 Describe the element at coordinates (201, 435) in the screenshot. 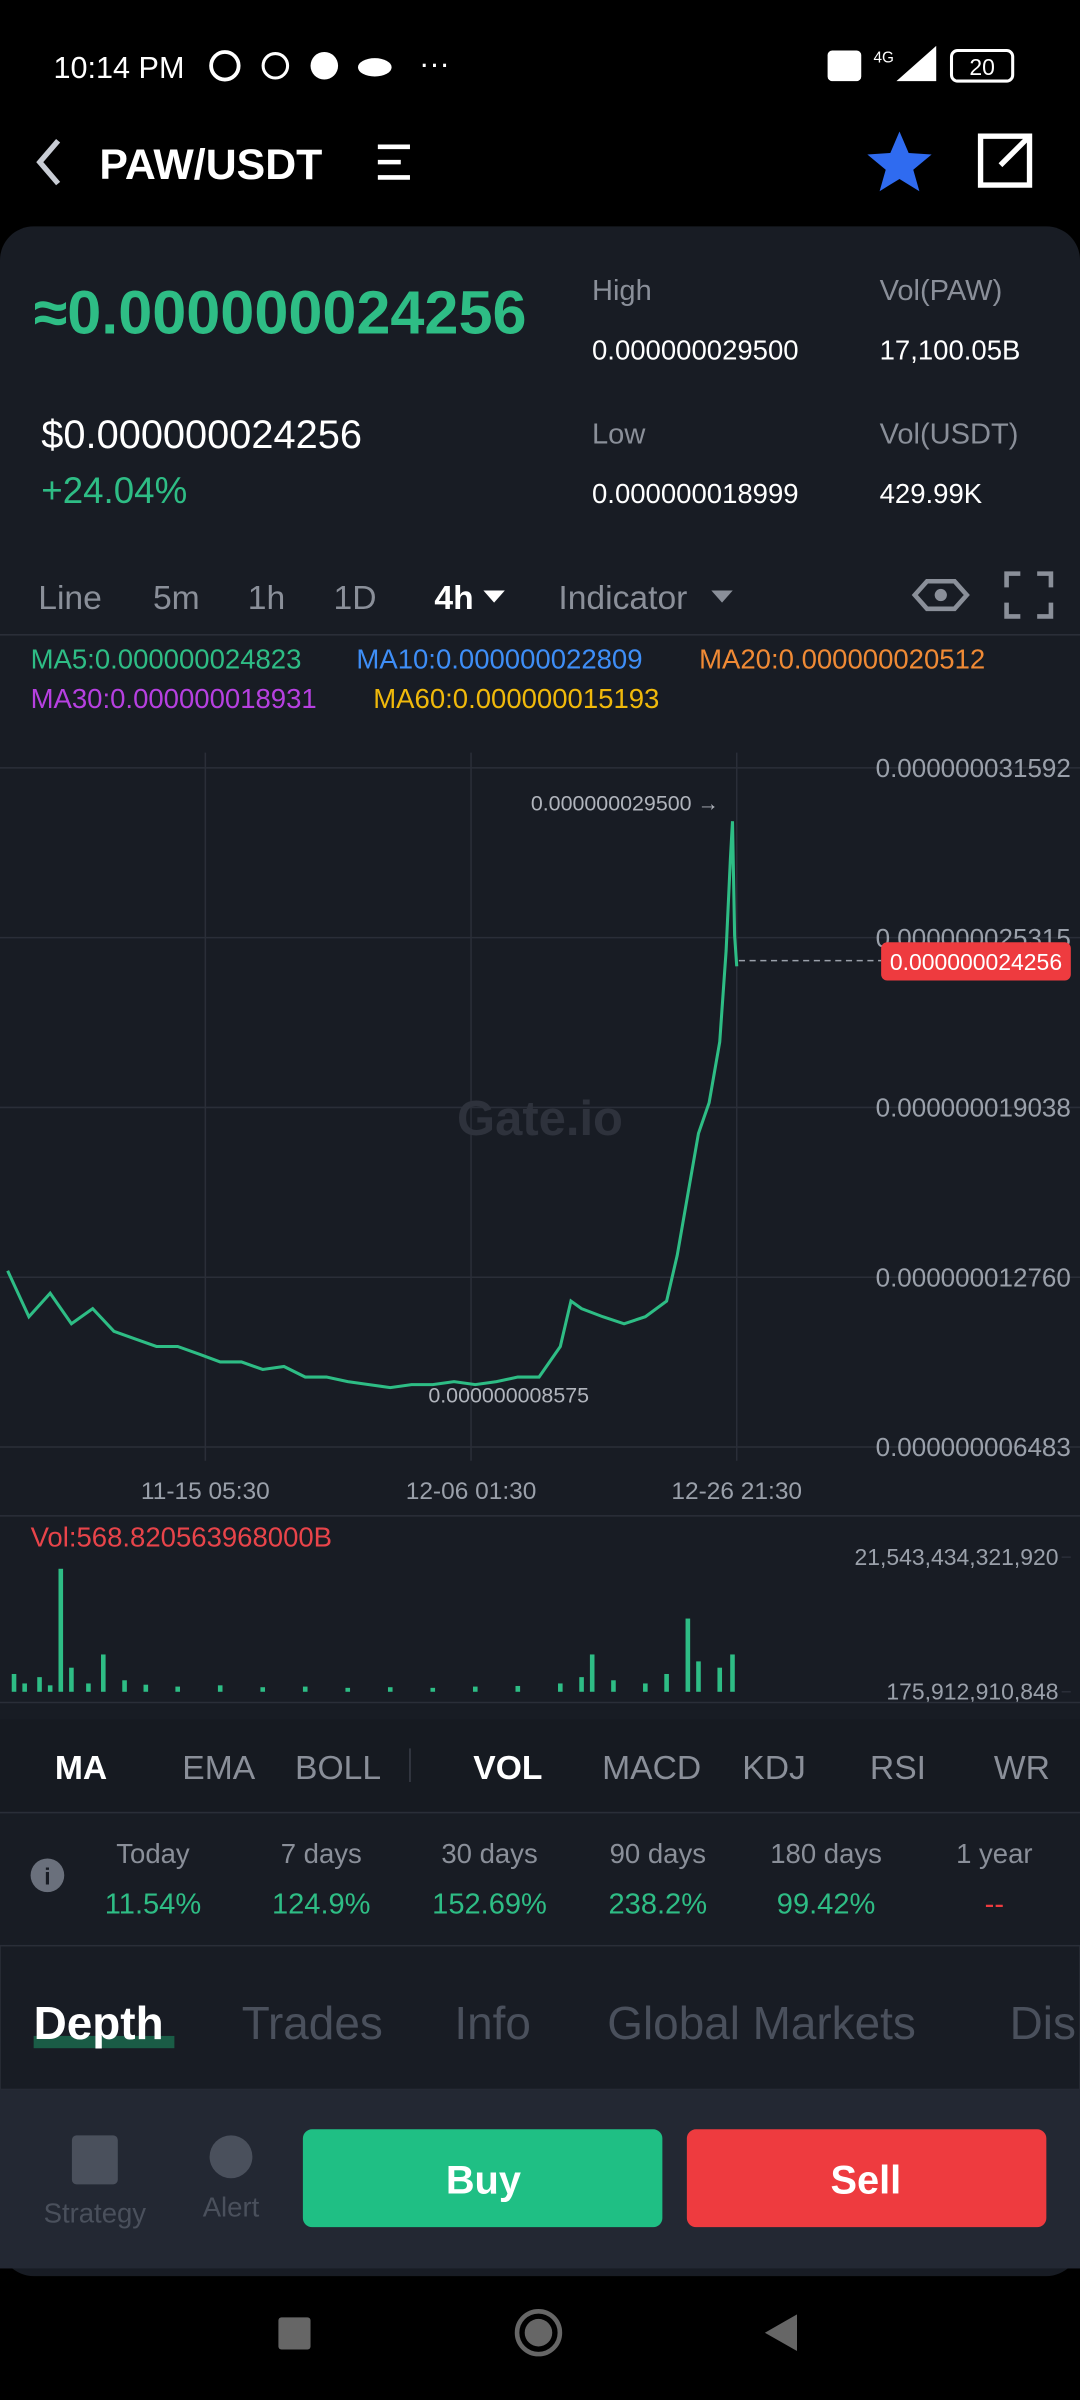

I see `price-usd: $0.000000024256` at that location.